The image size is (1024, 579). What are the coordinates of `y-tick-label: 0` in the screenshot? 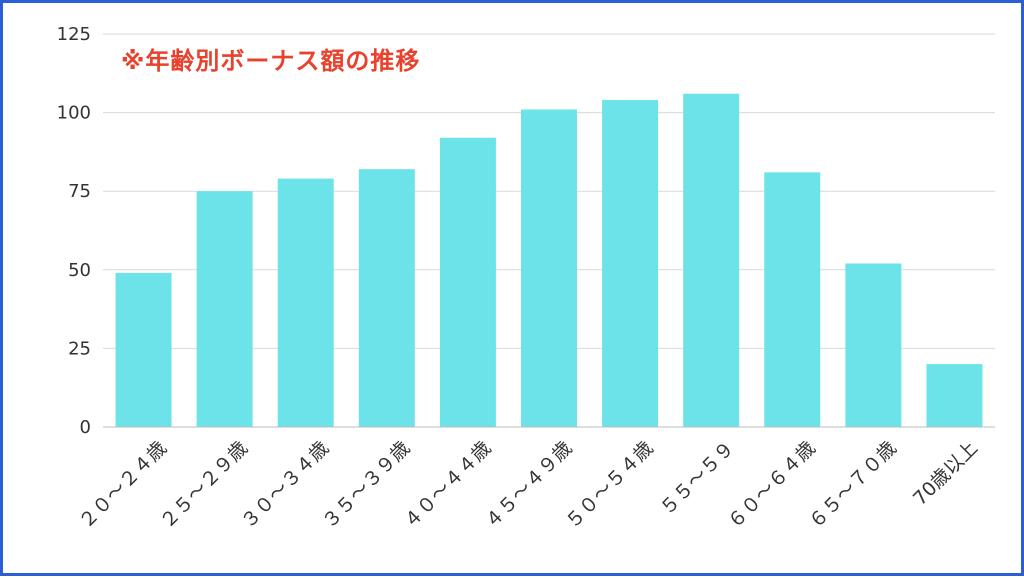 It's located at (85, 427).